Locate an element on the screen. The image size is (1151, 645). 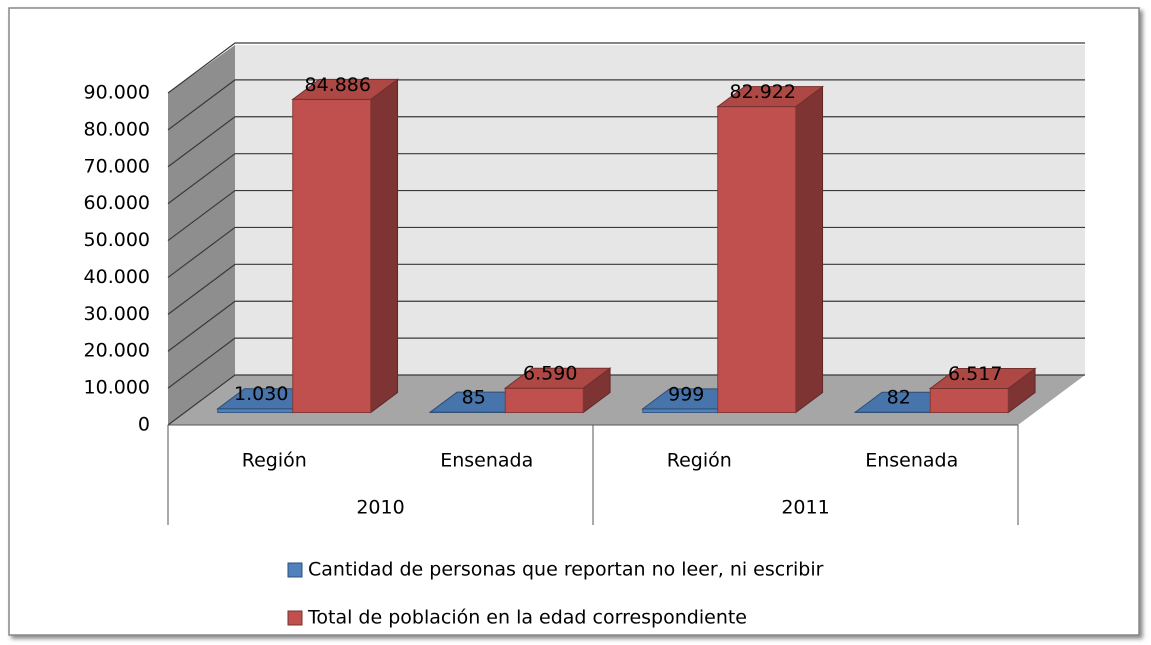
group-label: 2011 is located at coordinates (805, 508).